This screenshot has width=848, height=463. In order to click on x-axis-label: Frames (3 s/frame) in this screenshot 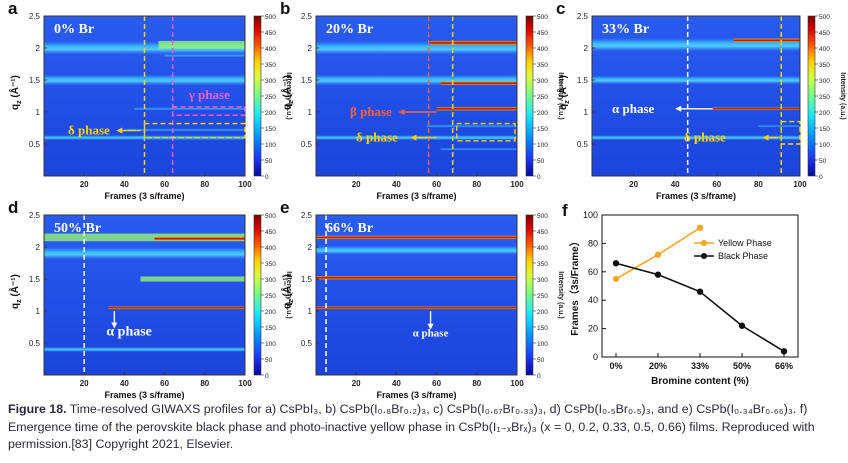, I will do `click(144, 395)`.